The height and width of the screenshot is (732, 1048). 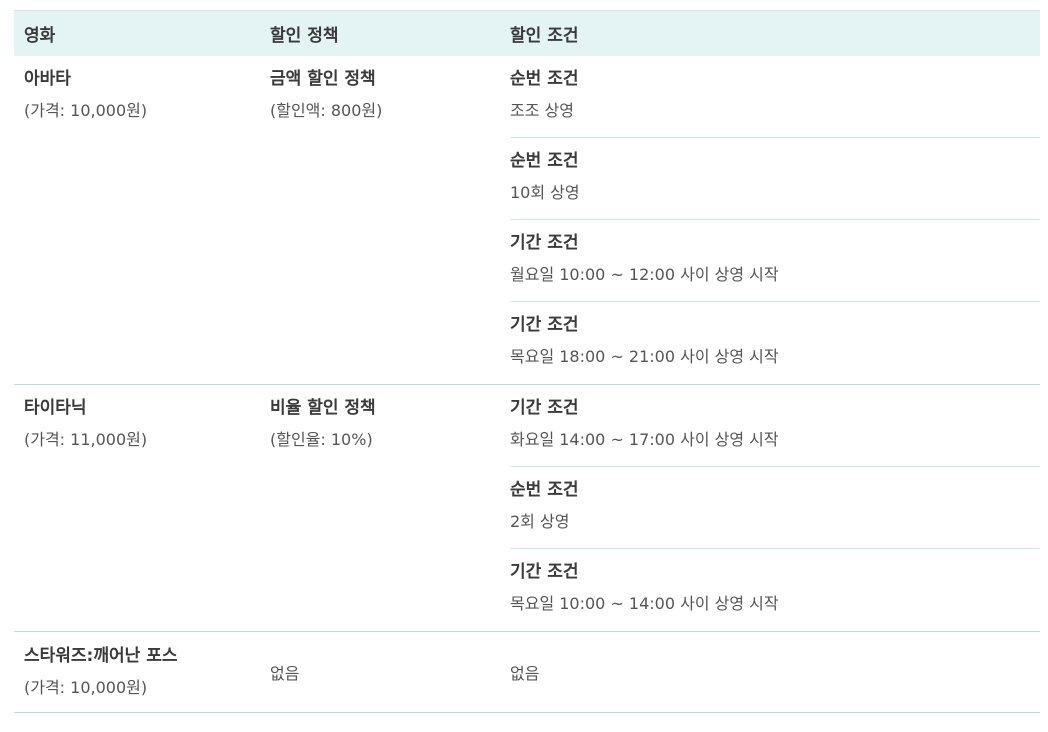 What do you see at coordinates (544, 36) in the screenshot?
I see `header-condition: 할인 조건` at bounding box center [544, 36].